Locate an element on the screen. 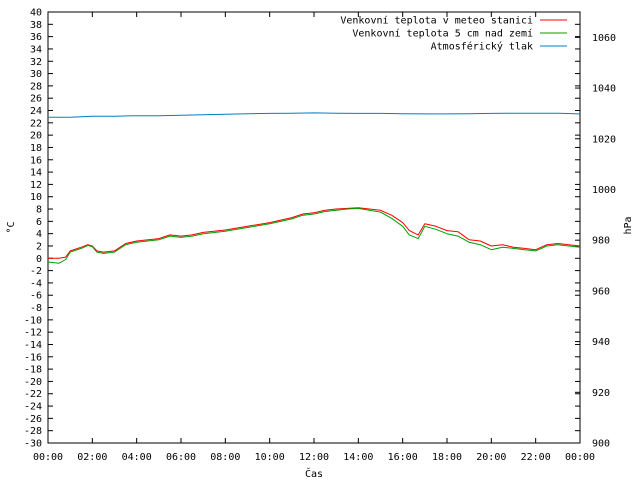  y-tick-label: -2 is located at coordinates (36, 271).